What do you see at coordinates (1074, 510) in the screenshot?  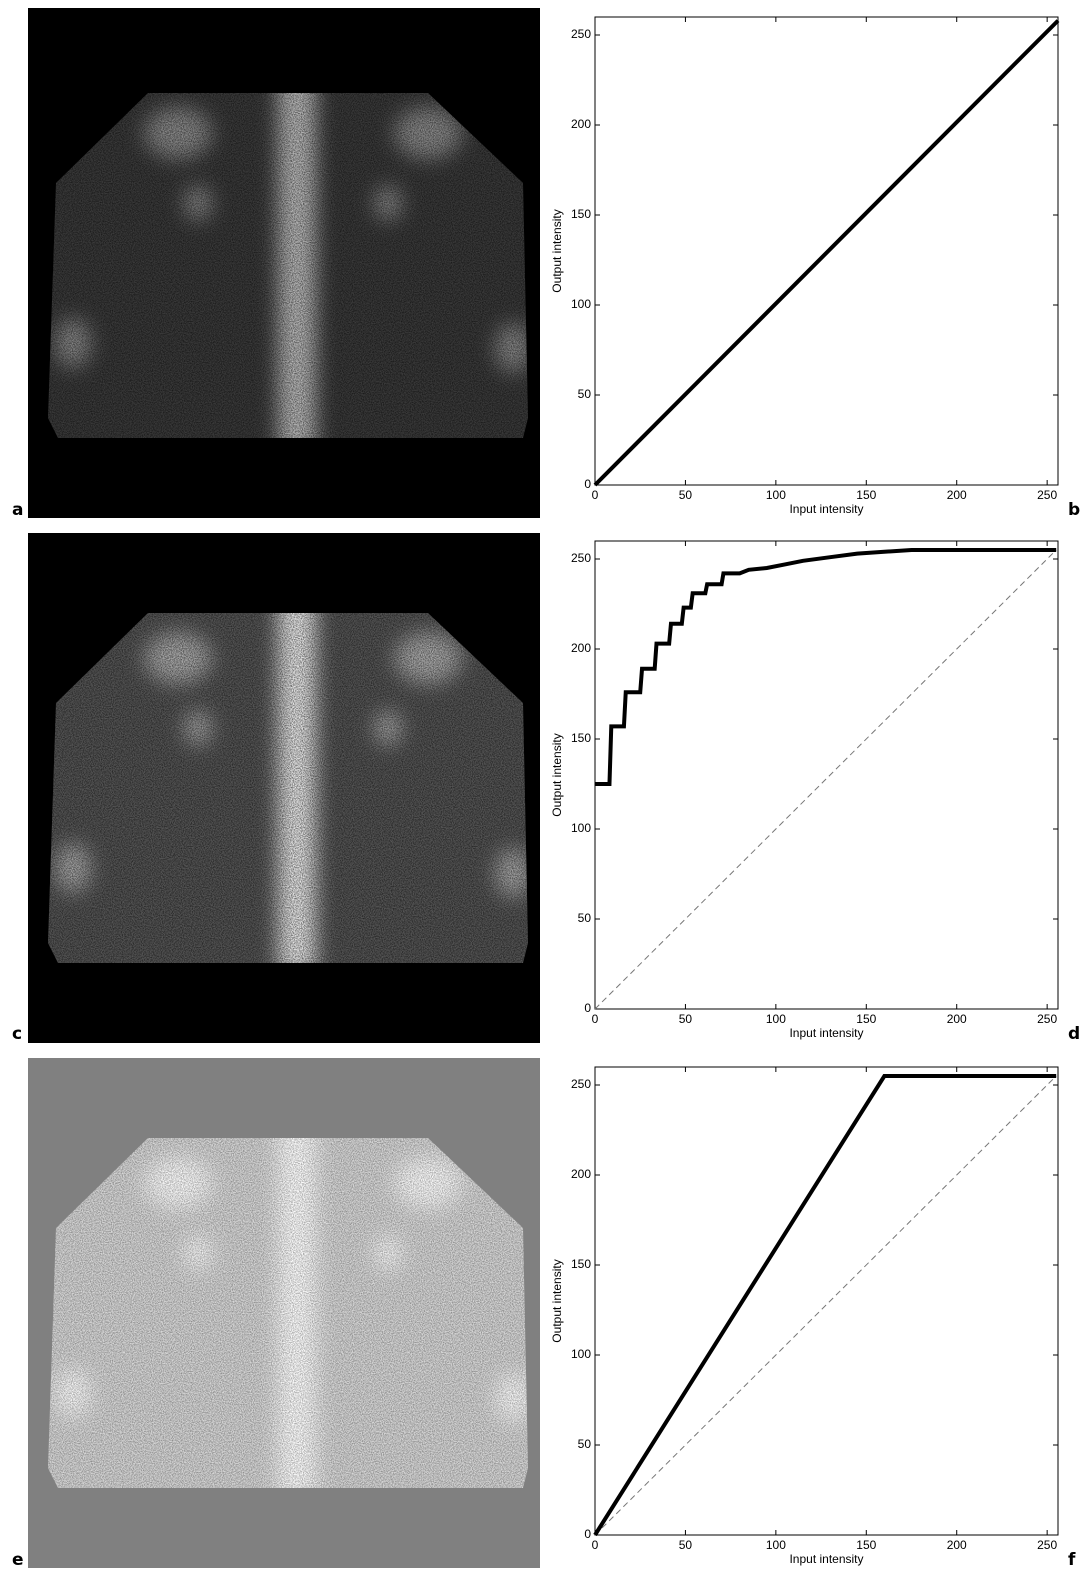 I see `panel-label: b` at bounding box center [1074, 510].